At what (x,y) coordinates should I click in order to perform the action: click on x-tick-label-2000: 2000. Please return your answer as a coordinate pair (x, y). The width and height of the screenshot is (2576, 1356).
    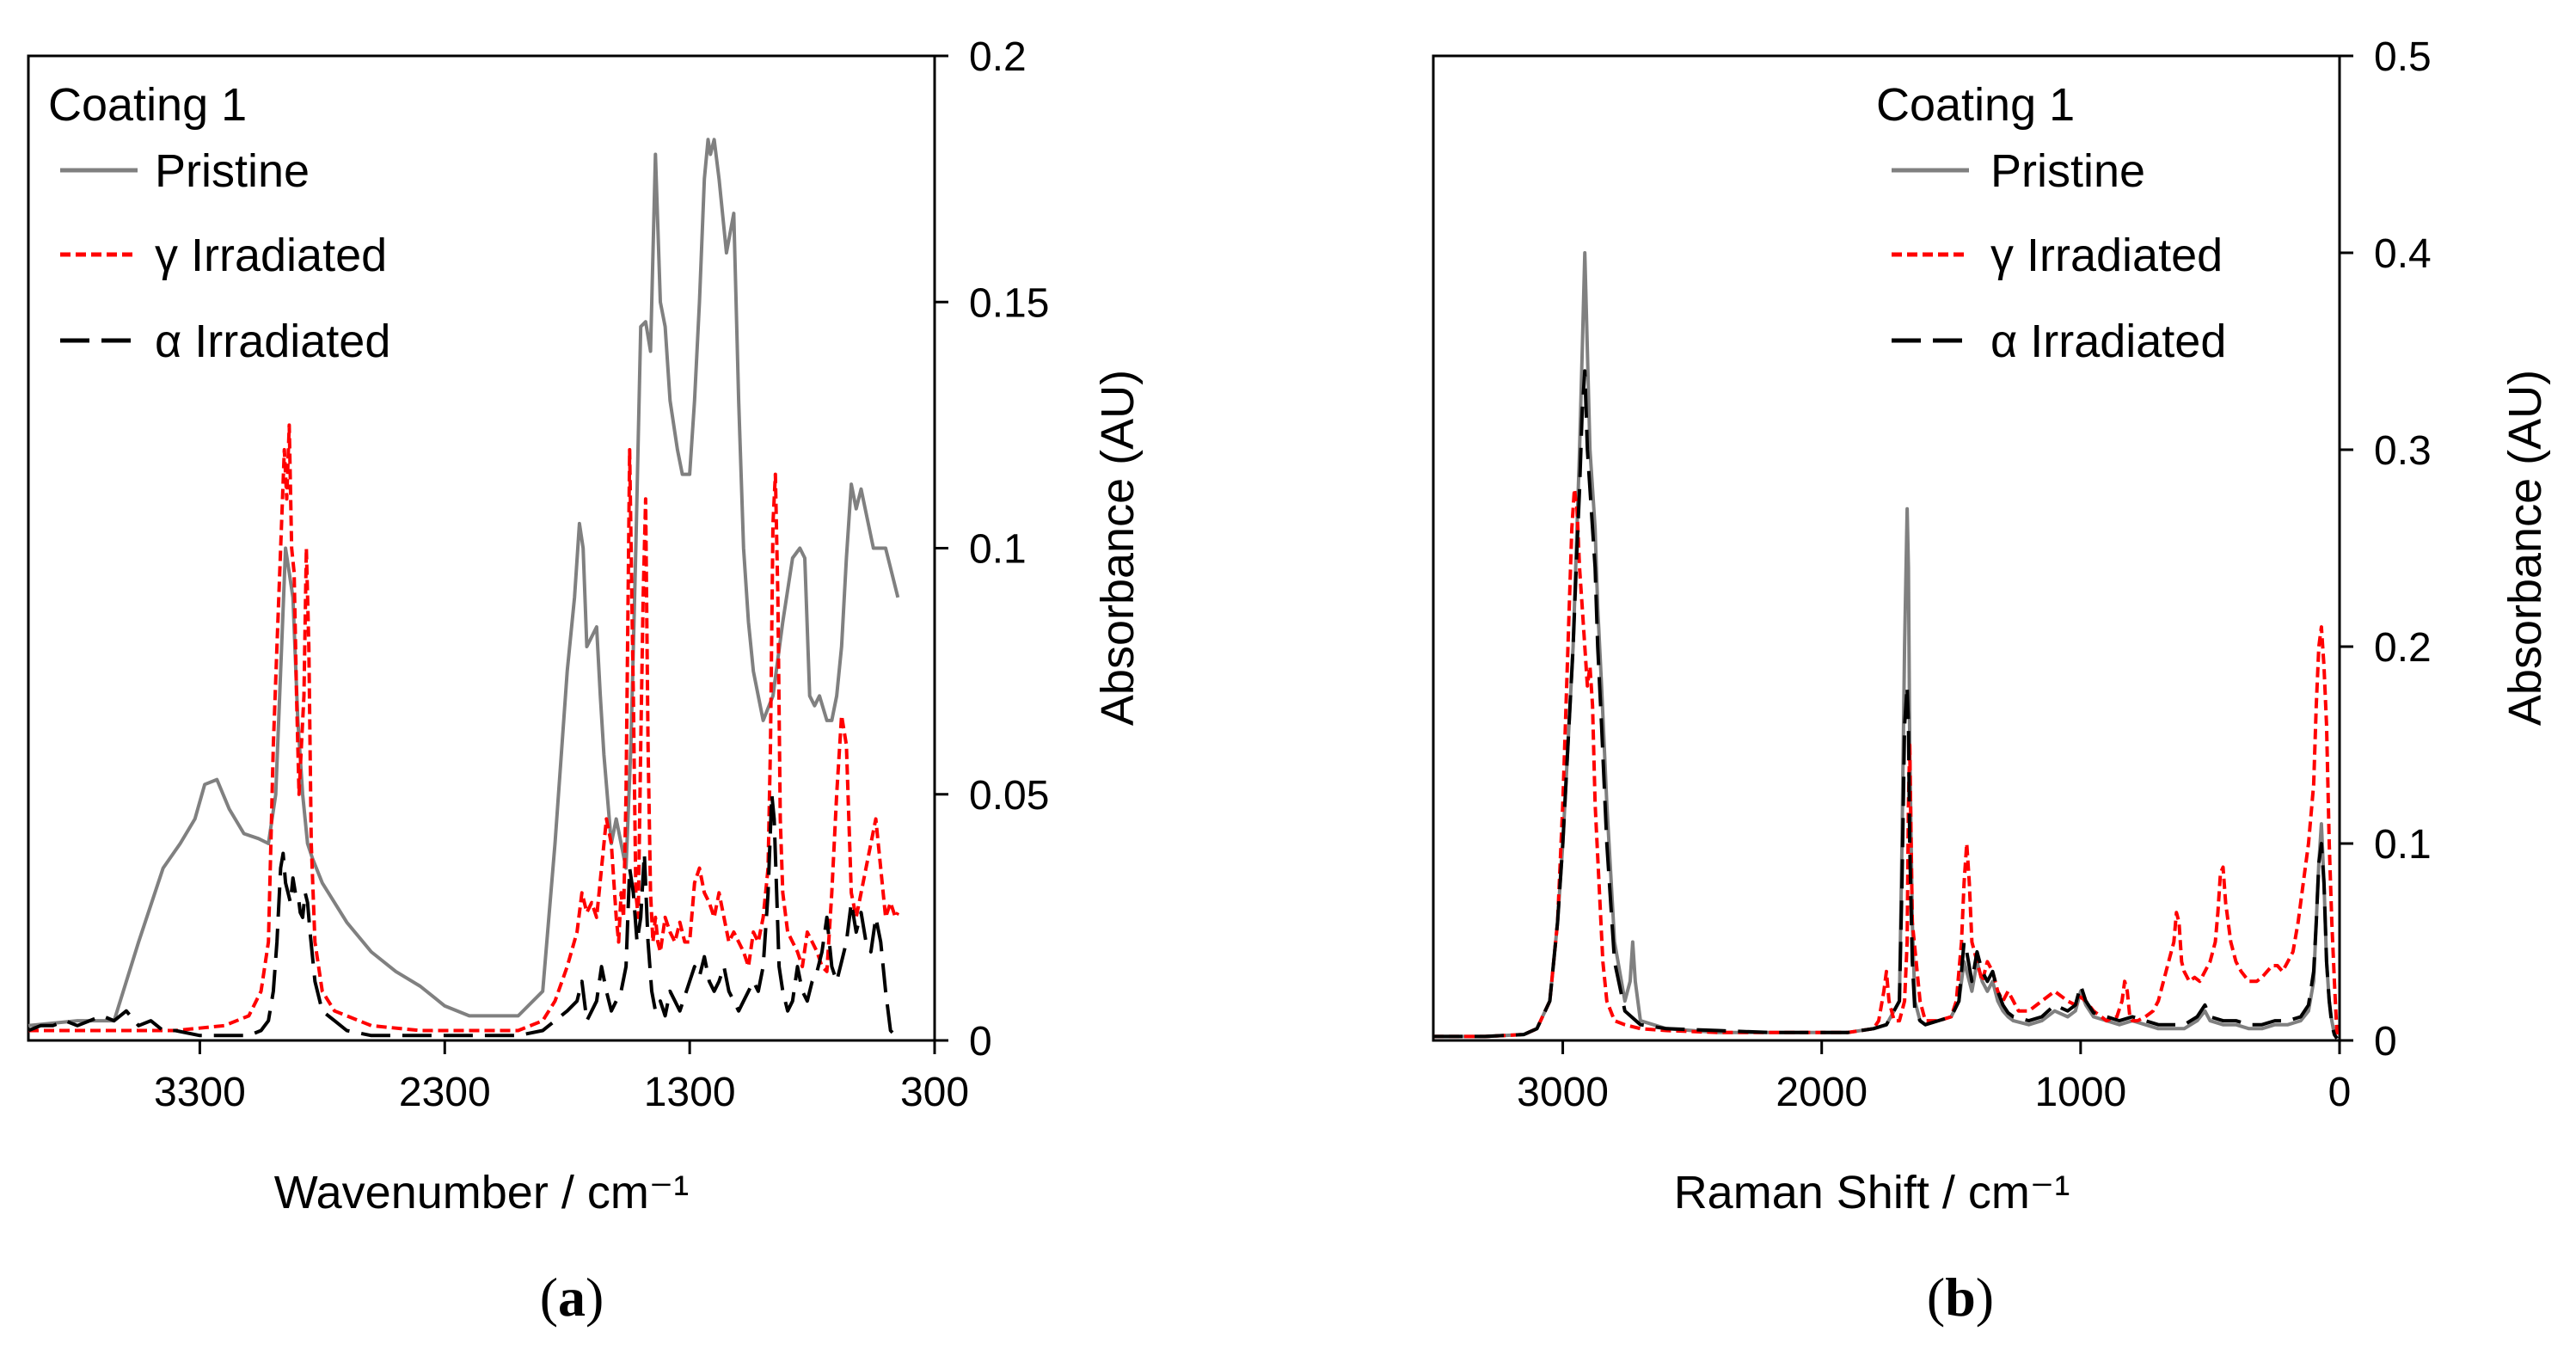
    Looking at the image, I should click on (1822, 1092).